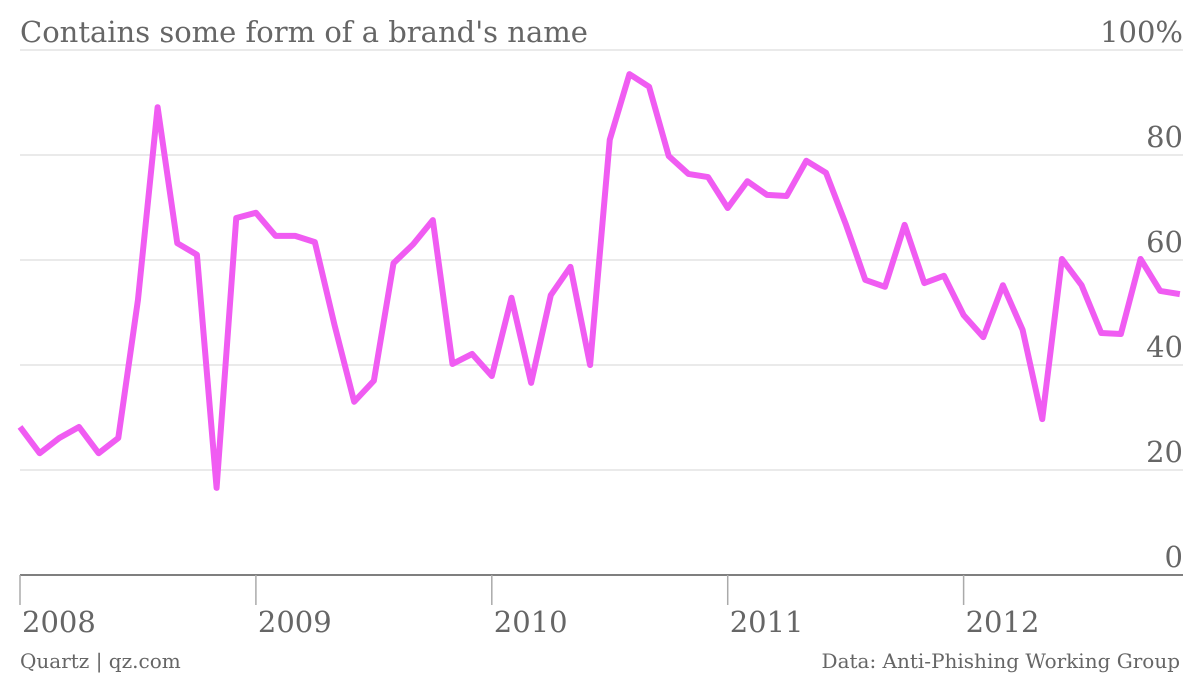 The height and width of the screenshot is (676, 1200). I want to click on x-tick-label: 2011, so click(767, 622).